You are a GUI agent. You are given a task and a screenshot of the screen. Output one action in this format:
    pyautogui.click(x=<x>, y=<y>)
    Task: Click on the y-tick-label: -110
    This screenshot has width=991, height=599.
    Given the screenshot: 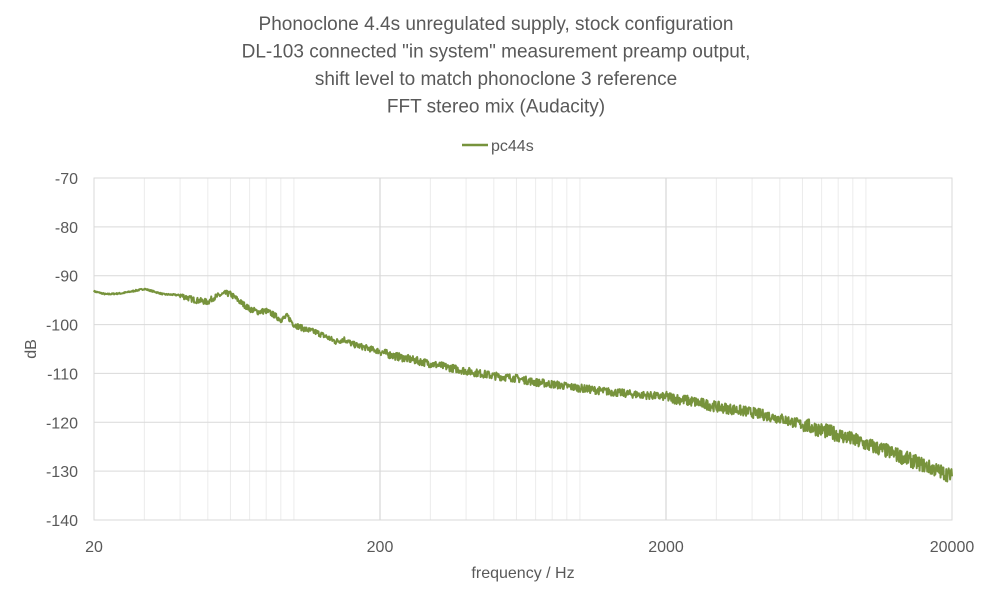 What is the action you would take?
    pyautogui.click(x=62, y=374)
    